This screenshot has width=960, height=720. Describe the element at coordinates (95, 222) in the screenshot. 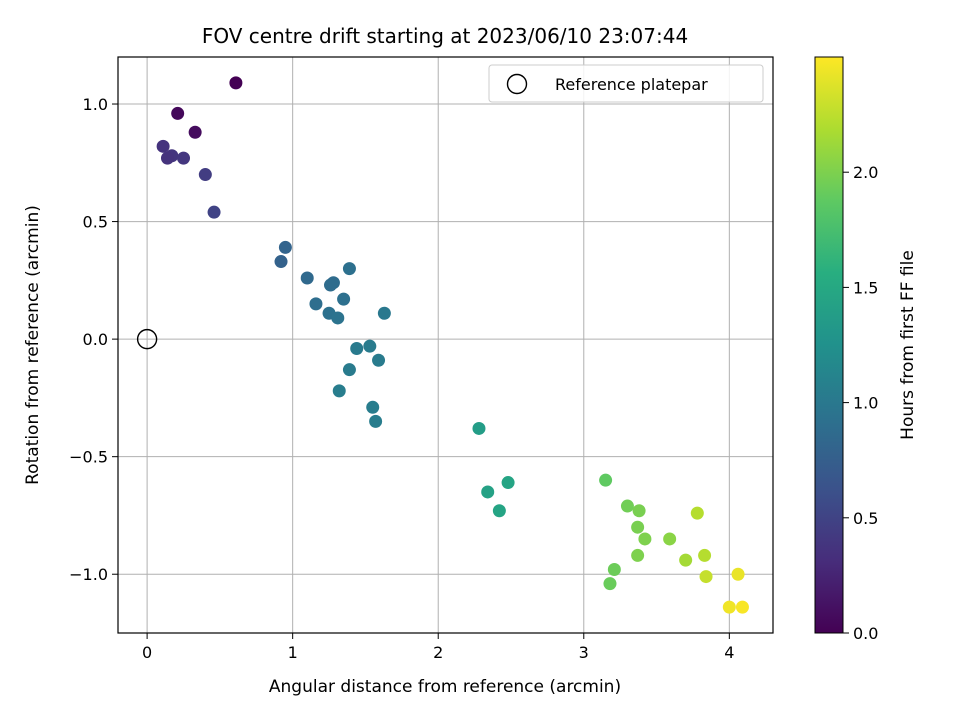

I see `y-tick-label: 0.5` at that location.